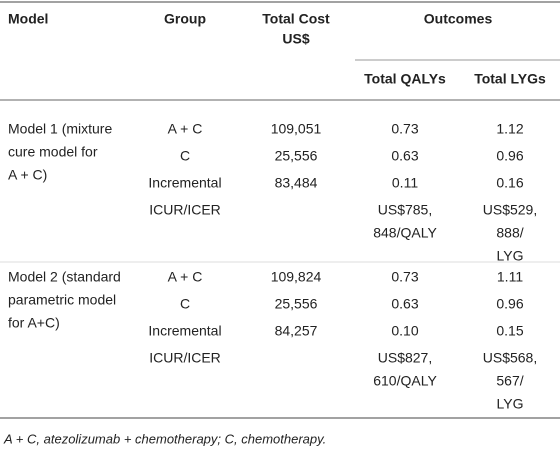 The height and width of the screenshot is (459, 560). Describe the element at coordinates (53, 152) in the screenshot. I see `model-label: cure model for` at that location.